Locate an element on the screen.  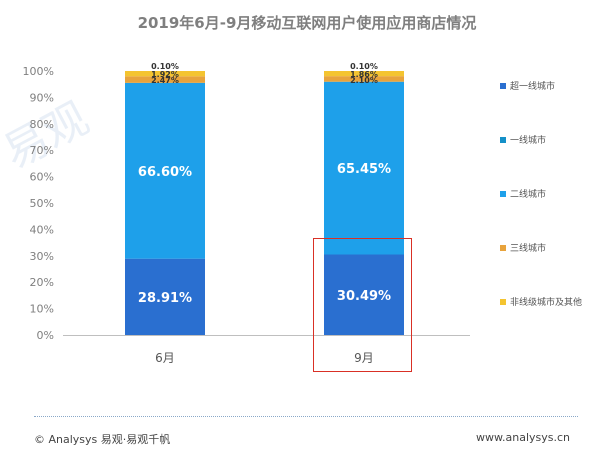
y-tick-label: 80% is located at coordinates (42, 124).